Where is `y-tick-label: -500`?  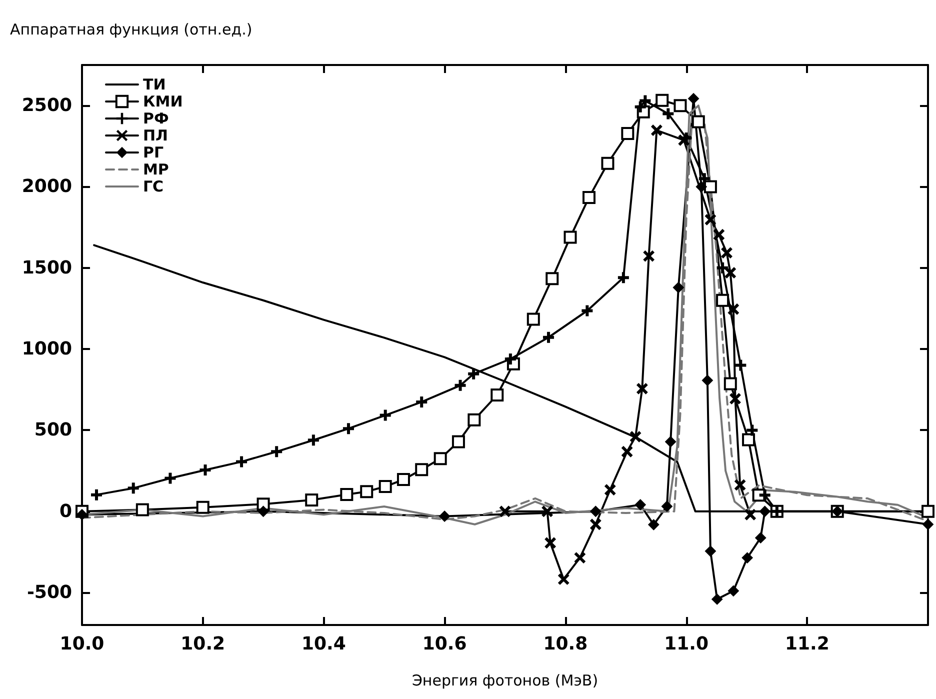
y-tick-label: -500 is located at coordinates (49, 593).